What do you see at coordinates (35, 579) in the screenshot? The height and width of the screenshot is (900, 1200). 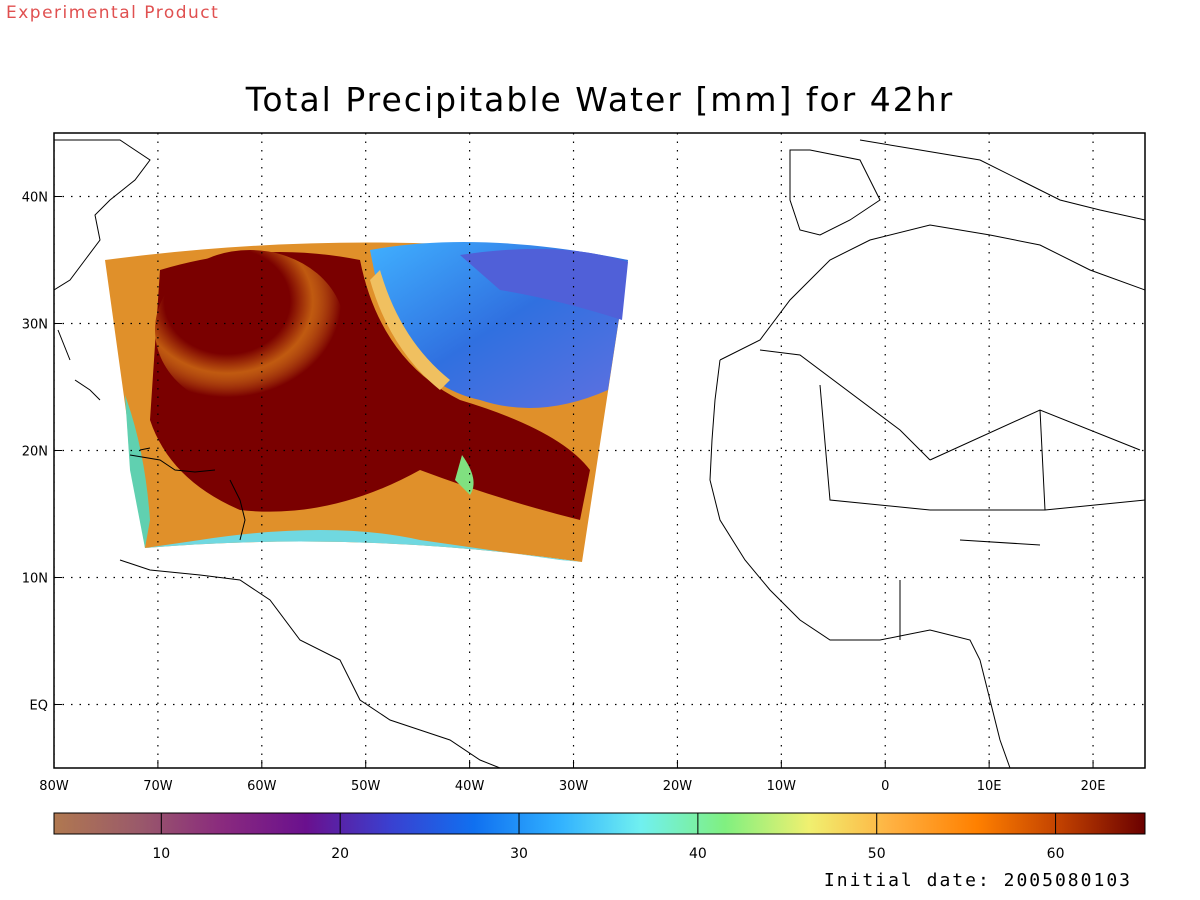 I see `lat-tick-label: 10N` at bounding box center [35, 579].